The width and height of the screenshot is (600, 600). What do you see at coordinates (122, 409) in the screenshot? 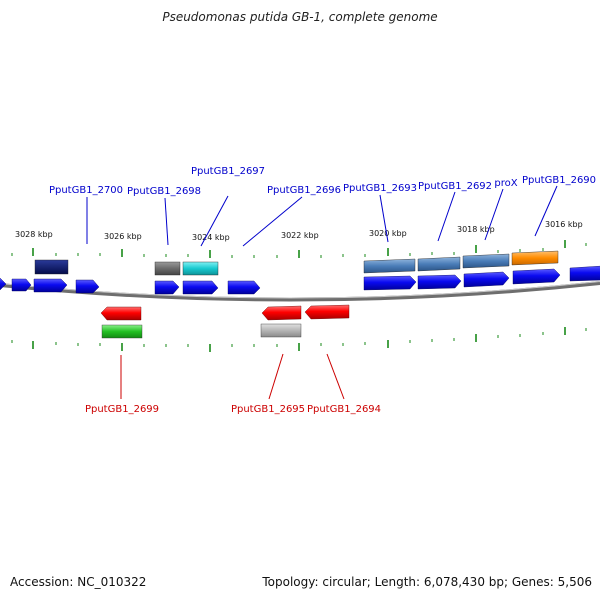
I see `gene-label-pputgb1-2699: PputGB1_2699` at bounding box center [122, 409].